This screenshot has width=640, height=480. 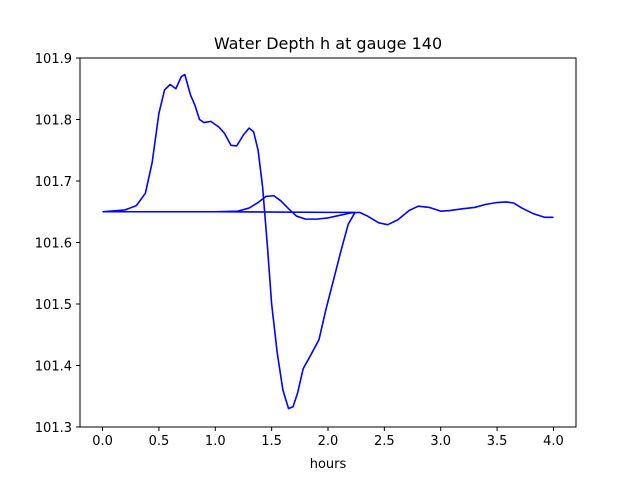 What do you see at coordinates (159, 441) in the screenshot?
I see `x-tick-label: 0.5` at bounding box center [159, 441].